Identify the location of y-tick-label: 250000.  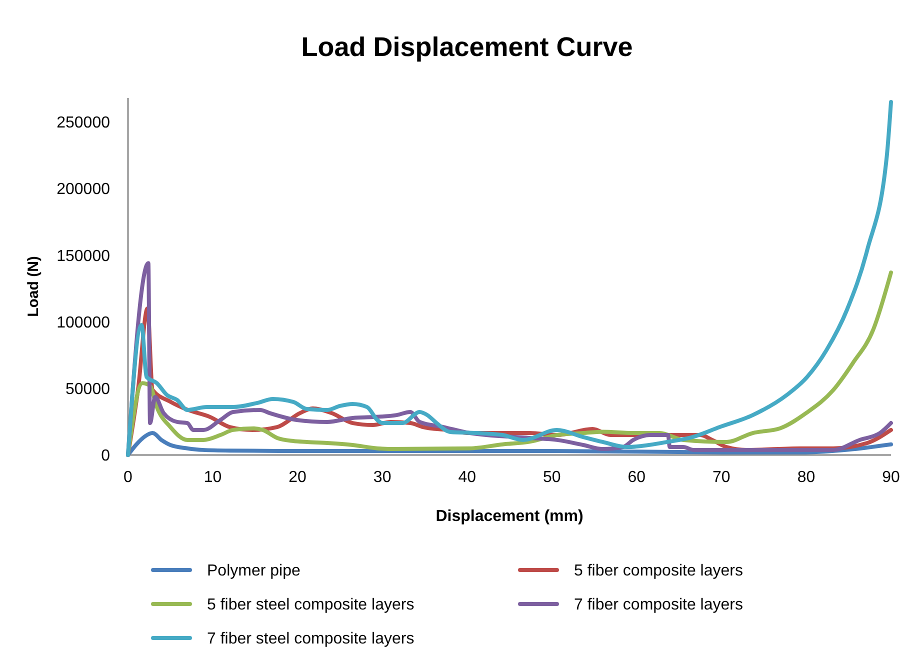
(83, 123).